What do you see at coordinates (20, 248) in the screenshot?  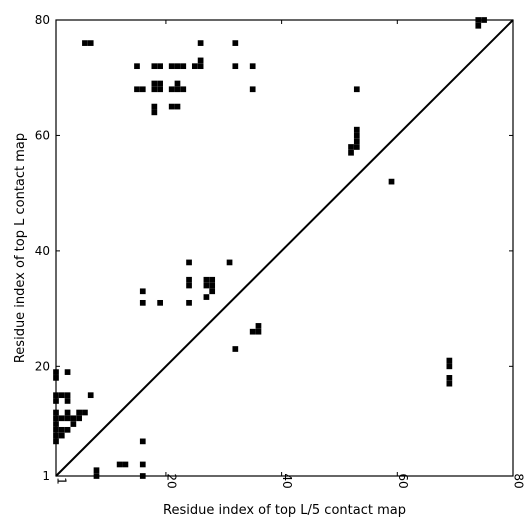 I see `y-axis-label: Residue index of top L contact map` at bounding box center [20, 248].